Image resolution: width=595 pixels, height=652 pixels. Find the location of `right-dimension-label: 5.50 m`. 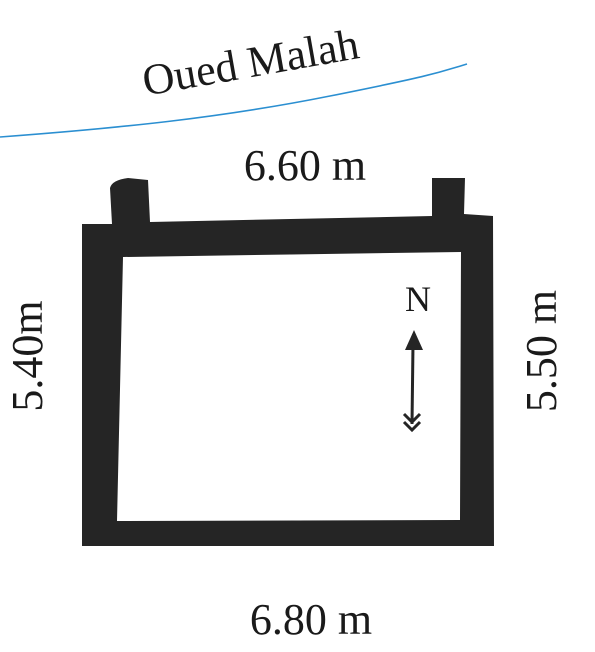

right-dimension-label: 5.50 m is located at coordinates (541, 351).